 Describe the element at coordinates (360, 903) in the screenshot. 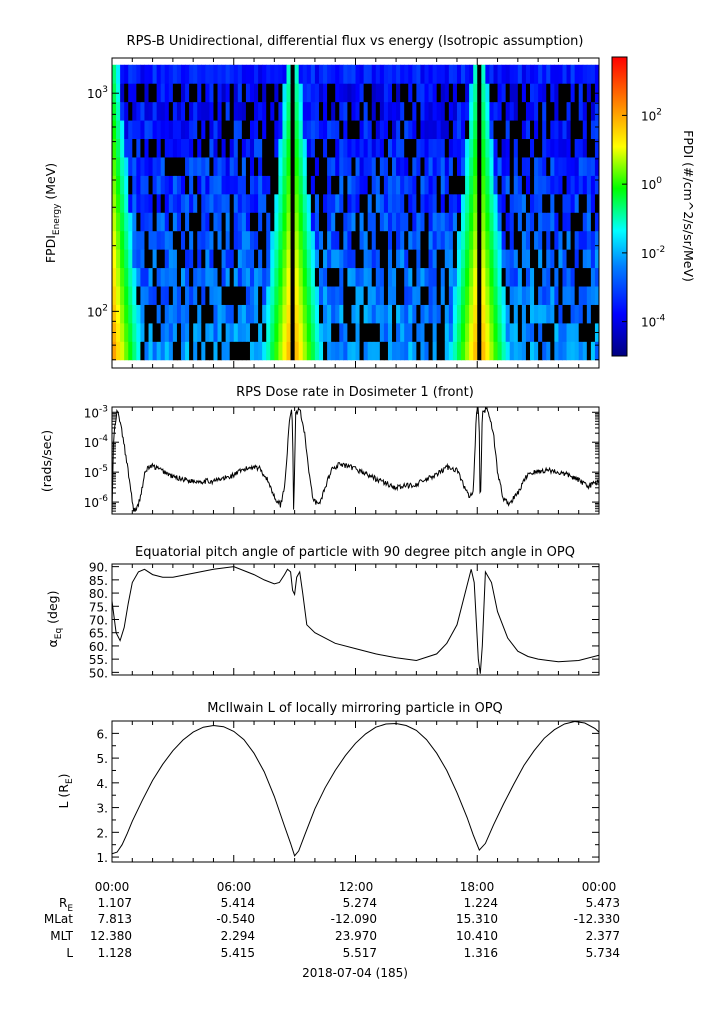

I see `ephemeris-value: 5.274` at that location.